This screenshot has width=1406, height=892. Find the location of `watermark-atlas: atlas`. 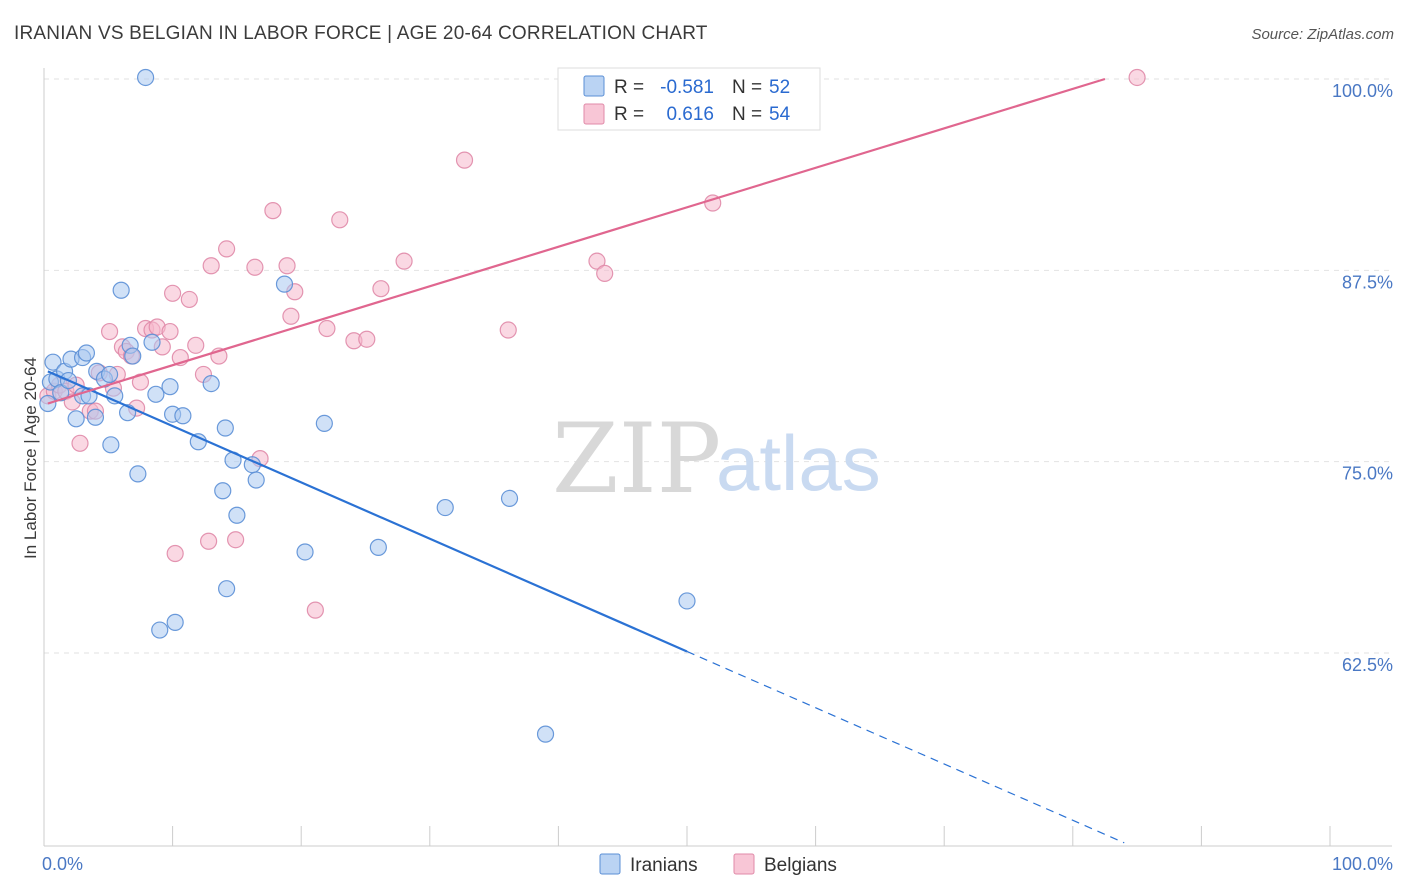

watermark-atlas: atlas is located at coordinates (798, 463).